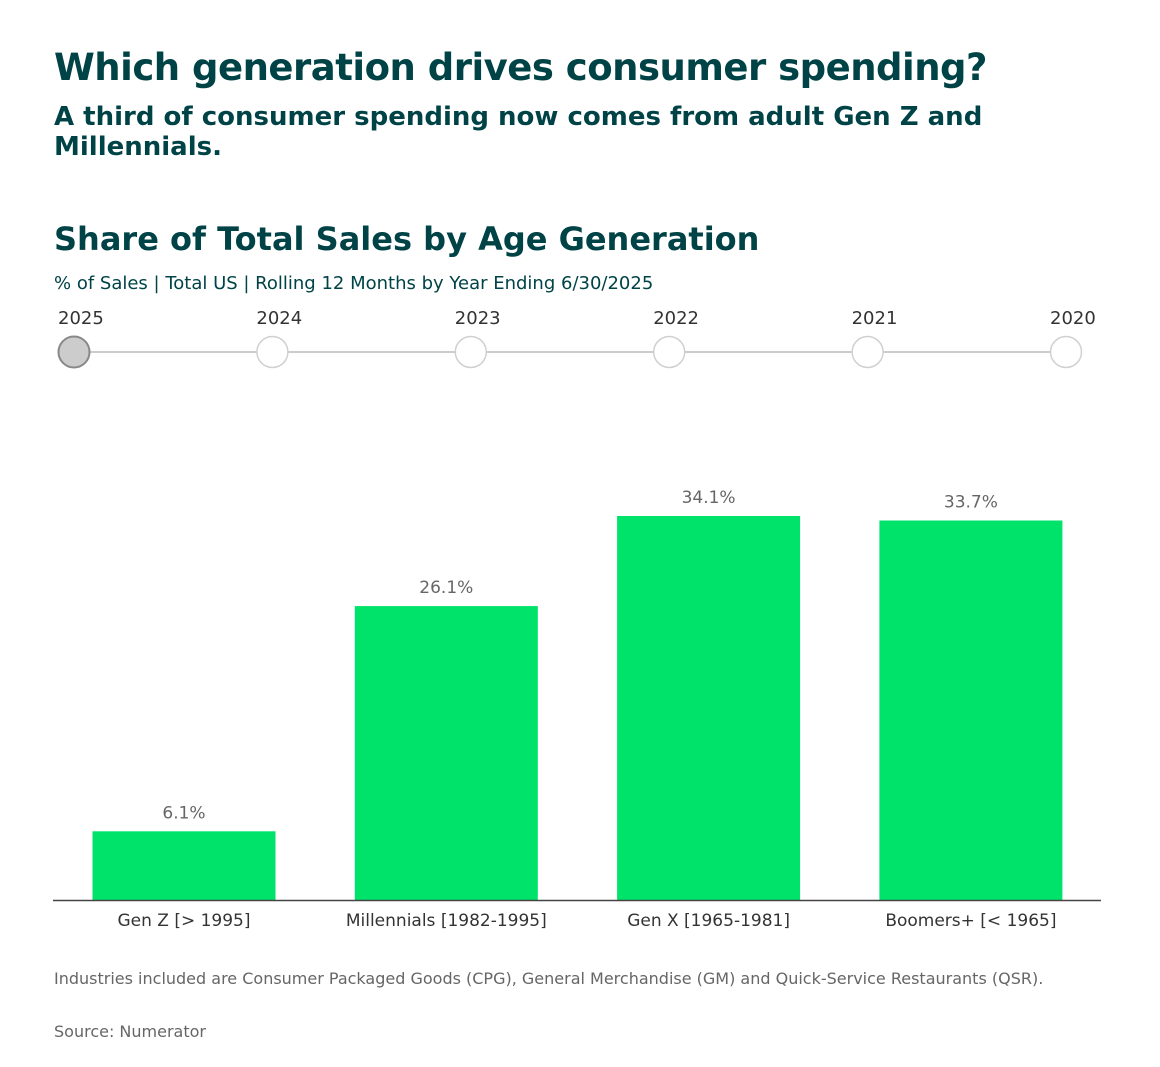 Image resolution: width=1160 pixels, height=1067 pixels. I want to click on timeline-year-label: 2023, so click(478, 318).